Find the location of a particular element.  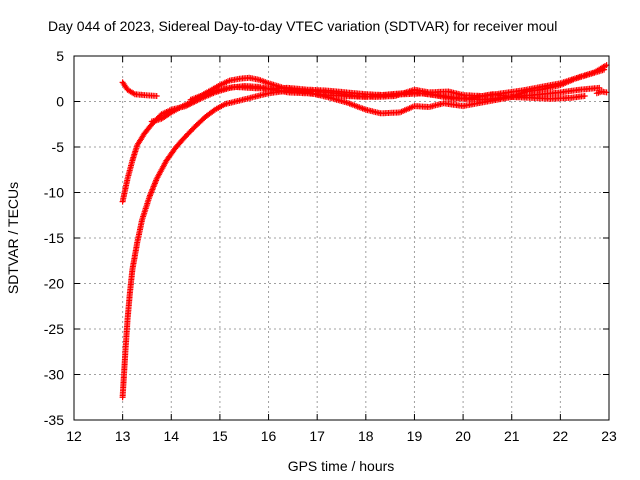

y-tick-label: 5 is located at coordinates (60, 56).